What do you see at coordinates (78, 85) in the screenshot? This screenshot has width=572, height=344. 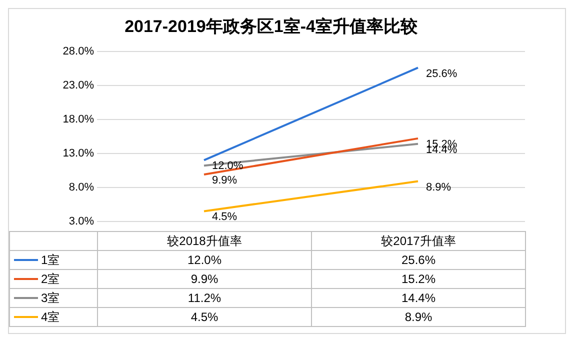 I see `y-tick-label: 23.0%` at bounding box center [78, 85].